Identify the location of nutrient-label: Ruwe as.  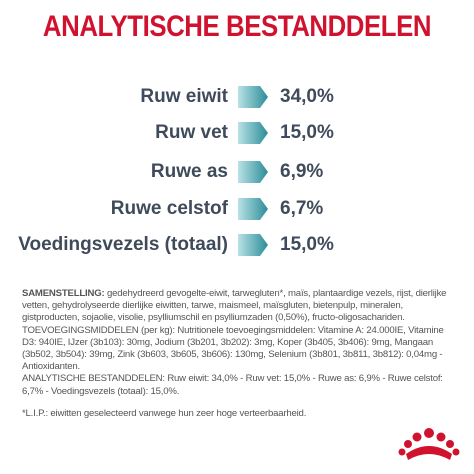
(189, 171).